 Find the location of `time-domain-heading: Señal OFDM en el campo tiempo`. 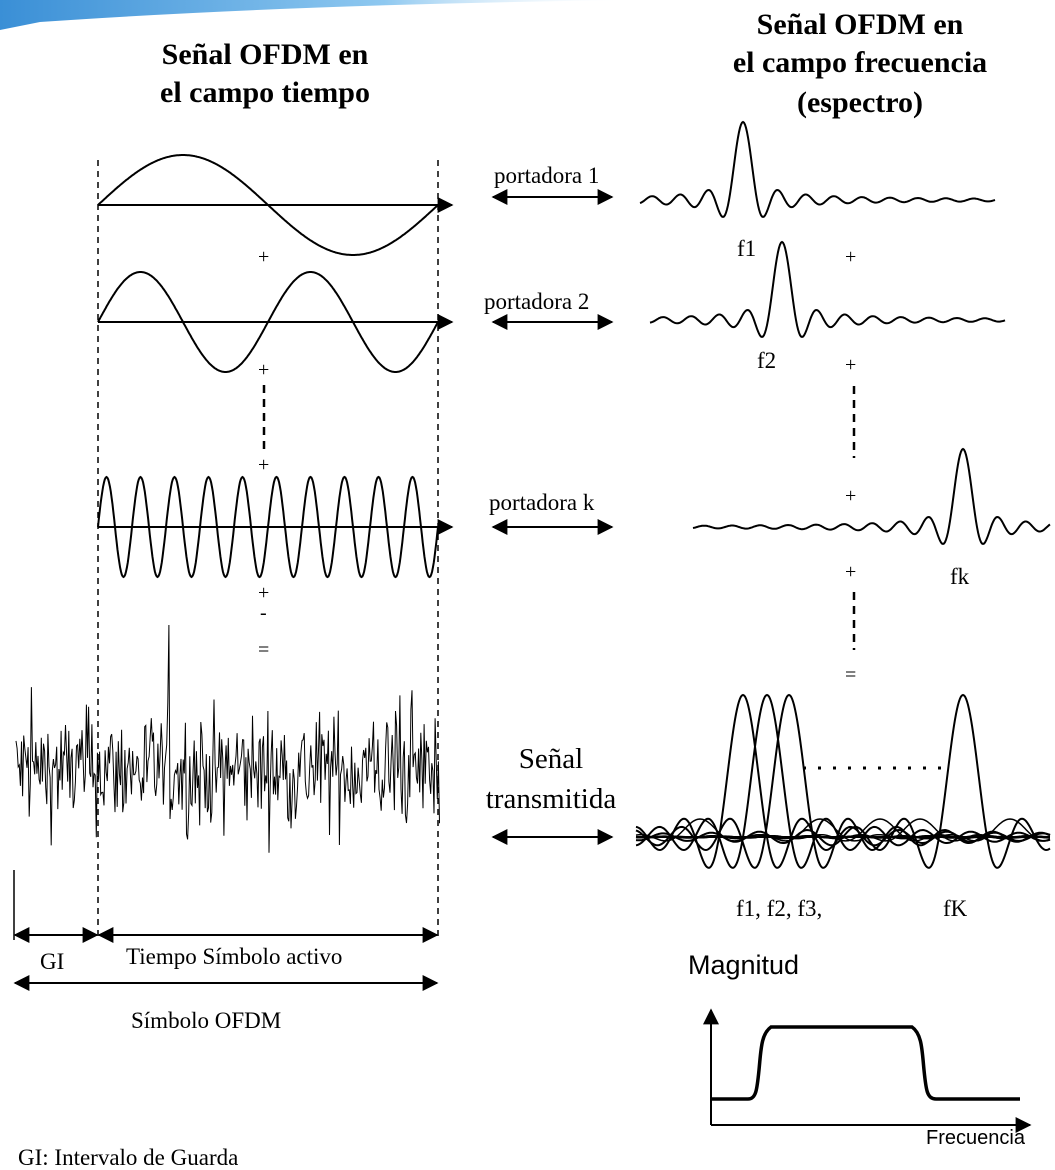

time-domain-heading: Señal OFDM en el campo tiempo is located at coordinates (265, 74).